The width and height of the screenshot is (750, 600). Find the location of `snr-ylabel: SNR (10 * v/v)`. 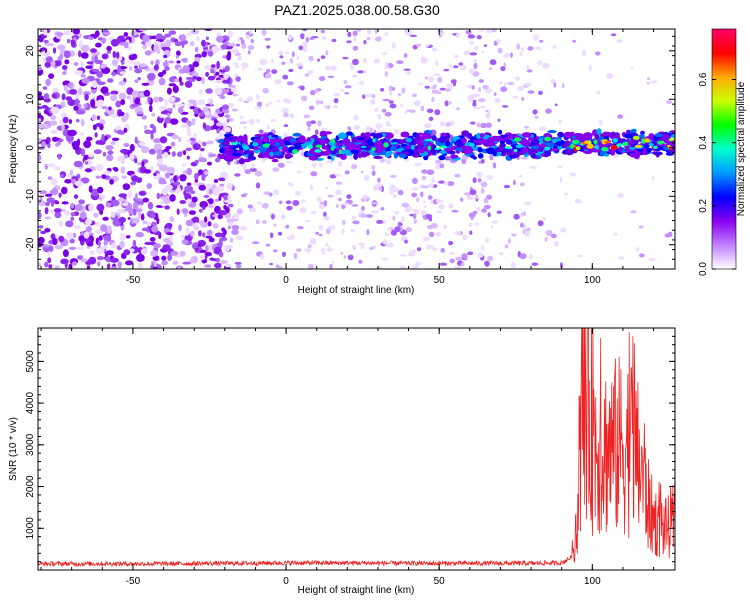

snr-ylabel: SNR (10 * v/v) is located at coordinates (13, 449).